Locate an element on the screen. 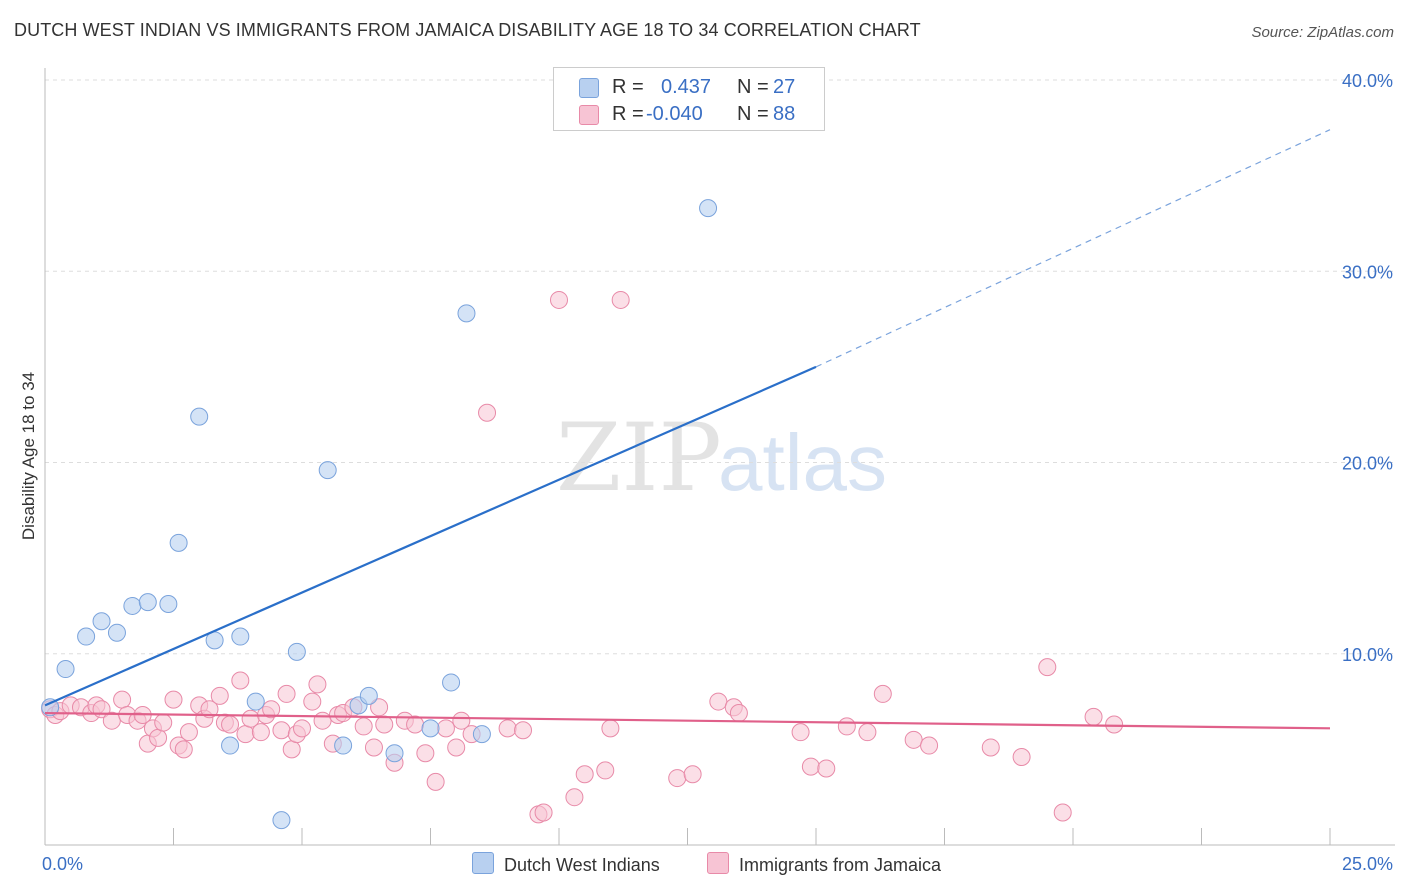 The height and width of the screenshot is (892, 1406). bottom-legend-label-dutch: Dutch West Indians is located at coordinates (582, 865).